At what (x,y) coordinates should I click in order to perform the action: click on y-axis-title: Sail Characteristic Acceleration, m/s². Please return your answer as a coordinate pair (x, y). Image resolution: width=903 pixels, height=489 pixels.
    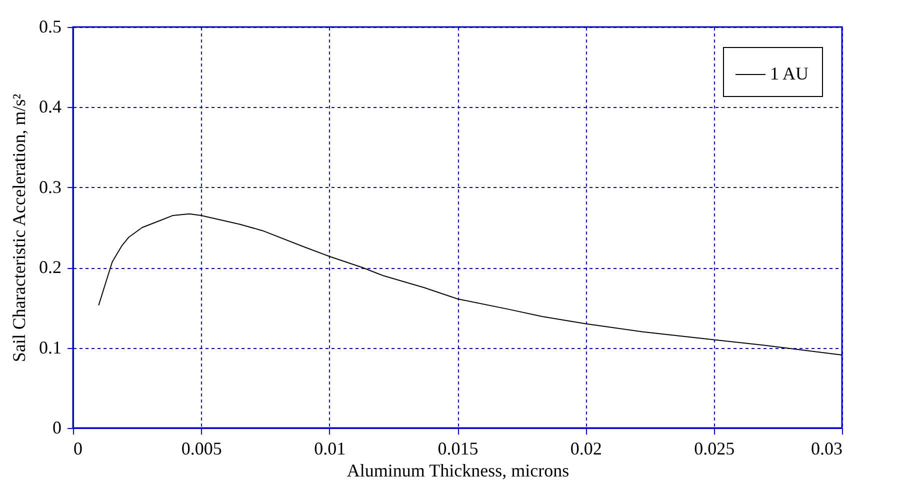
    Looking at the image, I should click on (19, 228).